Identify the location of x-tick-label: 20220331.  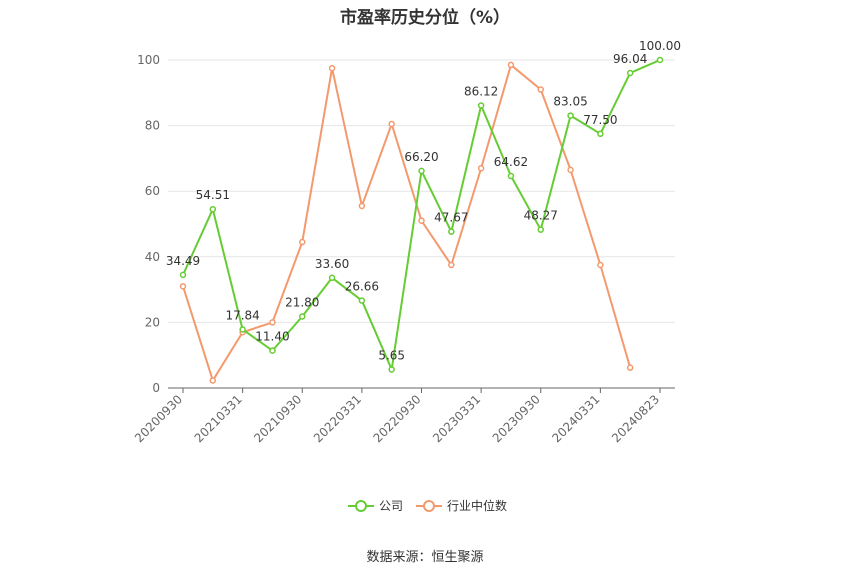
(337, 418).